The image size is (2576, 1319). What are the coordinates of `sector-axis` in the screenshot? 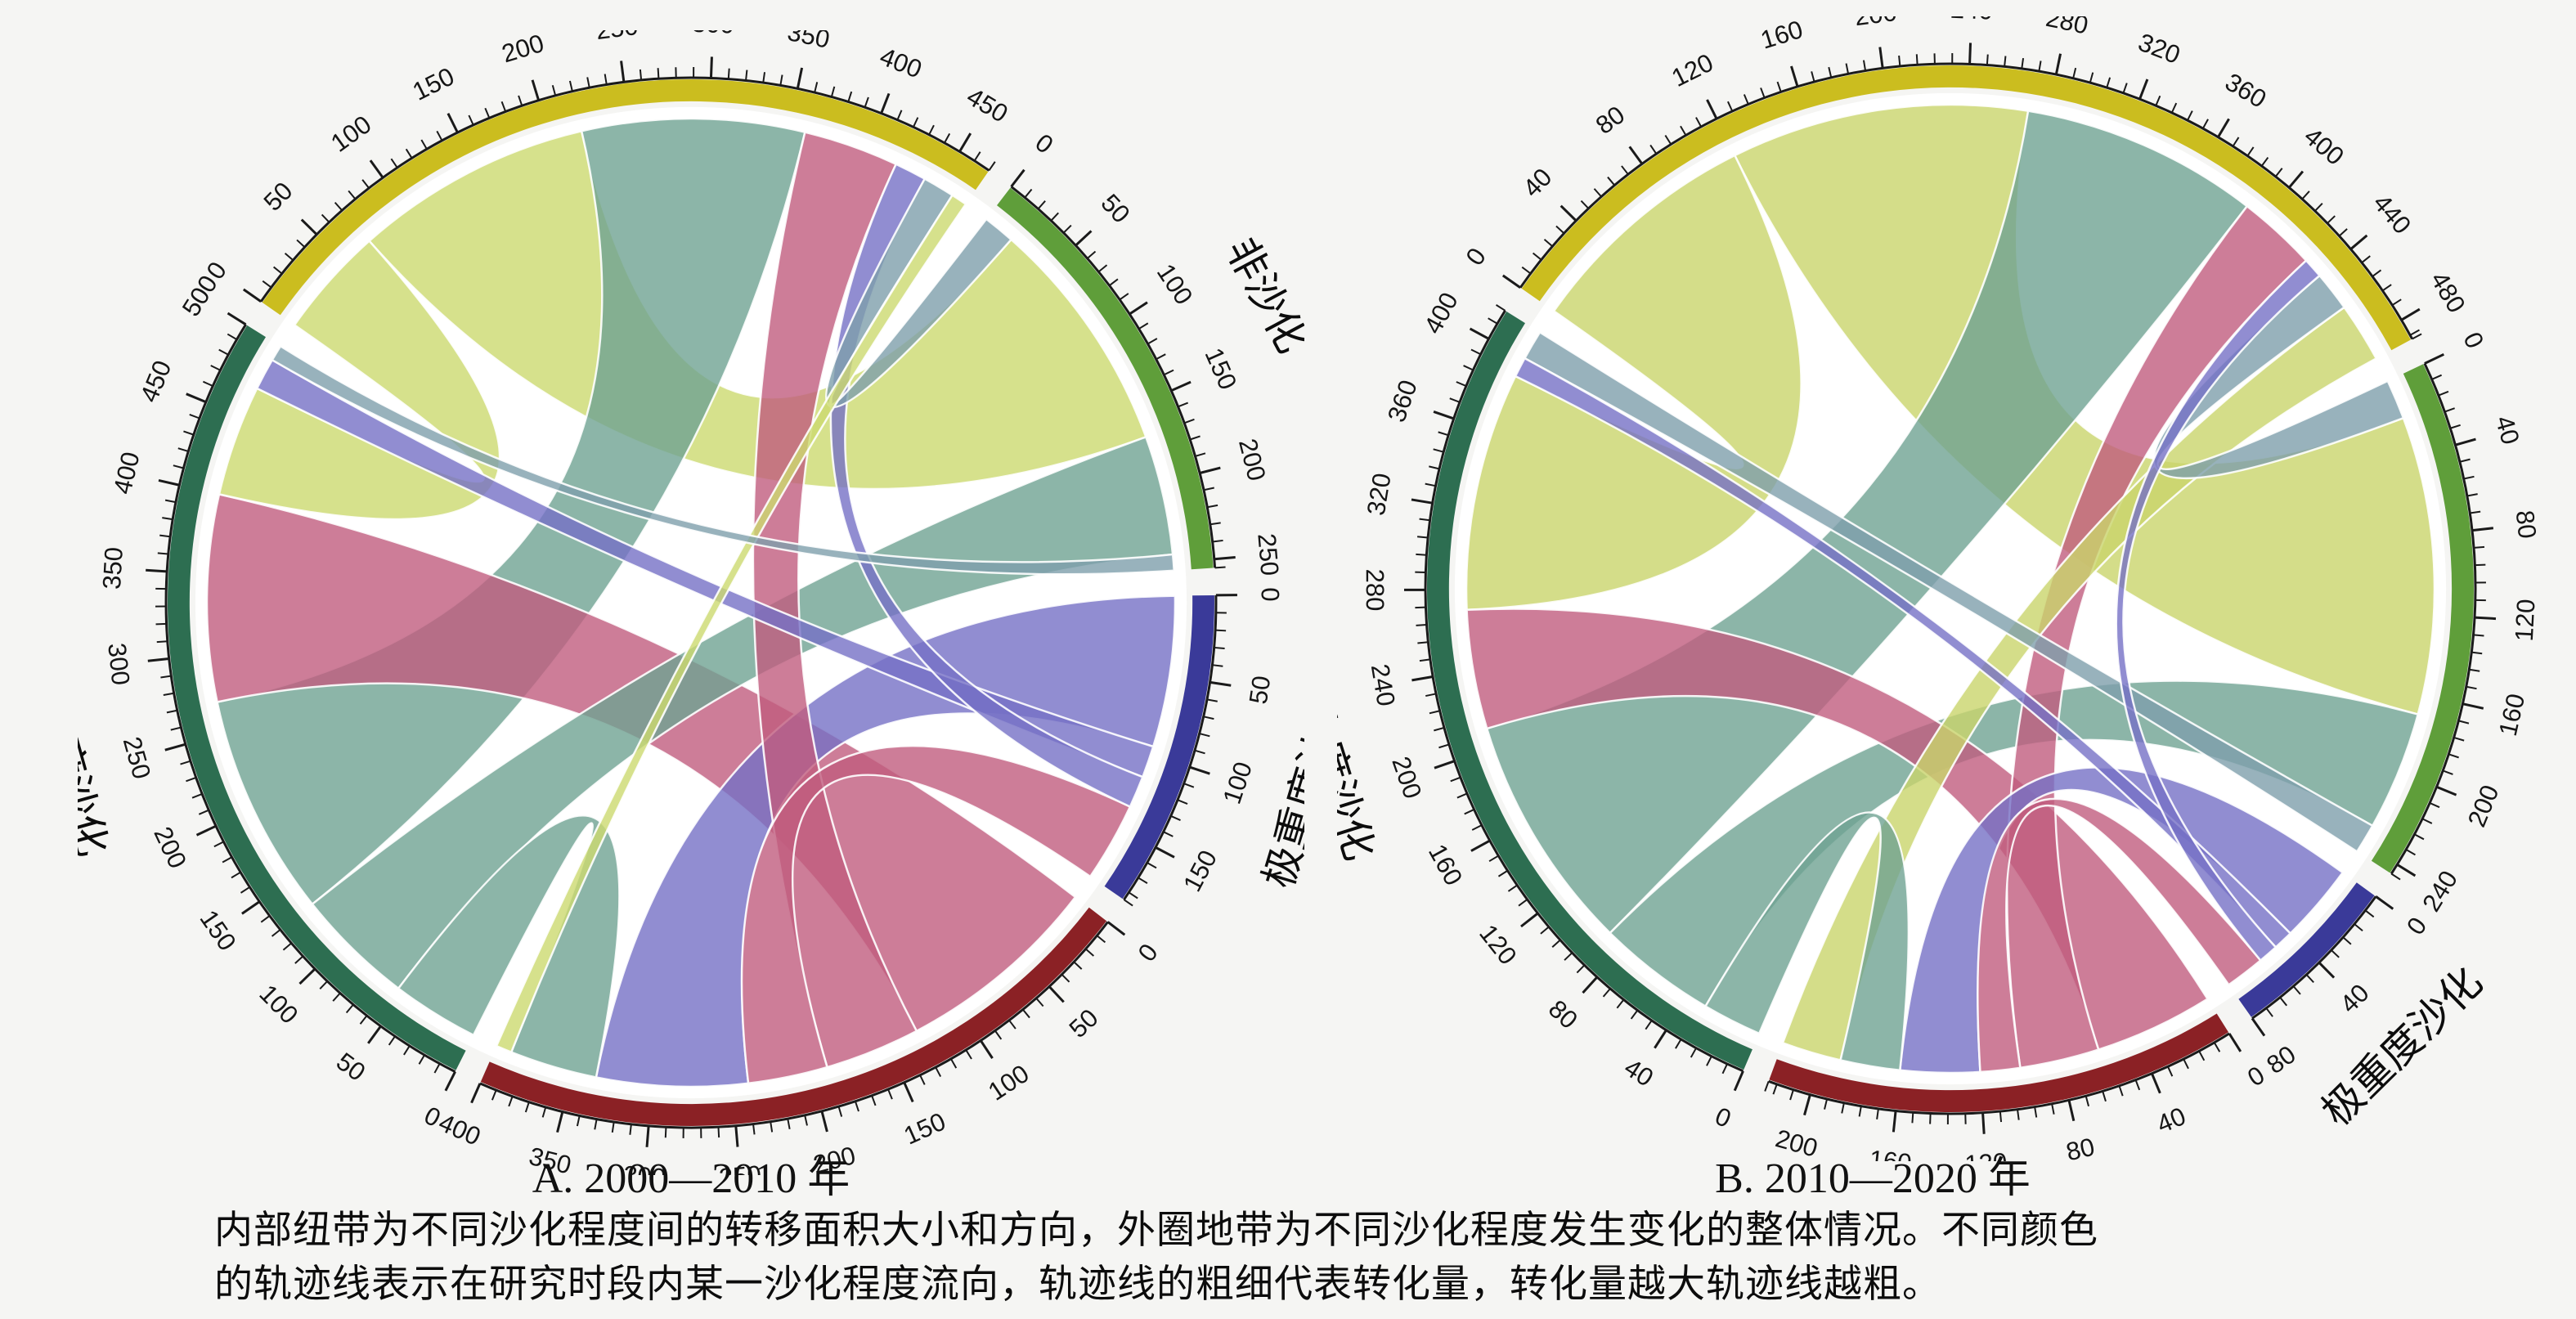 It's located at (1170, 747).